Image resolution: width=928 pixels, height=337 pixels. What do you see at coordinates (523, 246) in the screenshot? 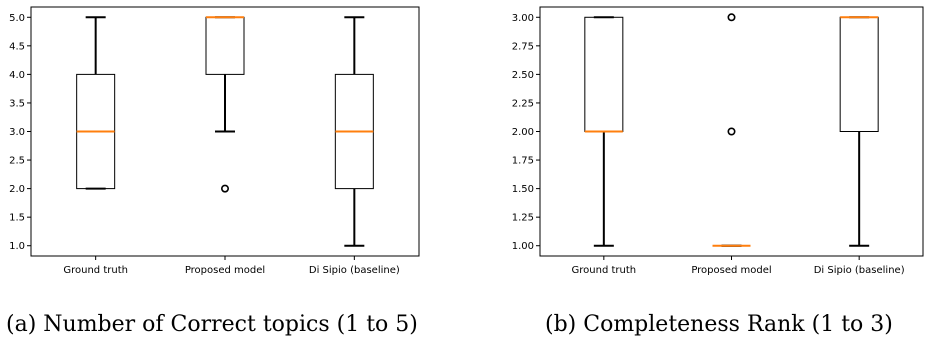
I see `y-tick-label: 1.00` at bounding box center [523, 246].